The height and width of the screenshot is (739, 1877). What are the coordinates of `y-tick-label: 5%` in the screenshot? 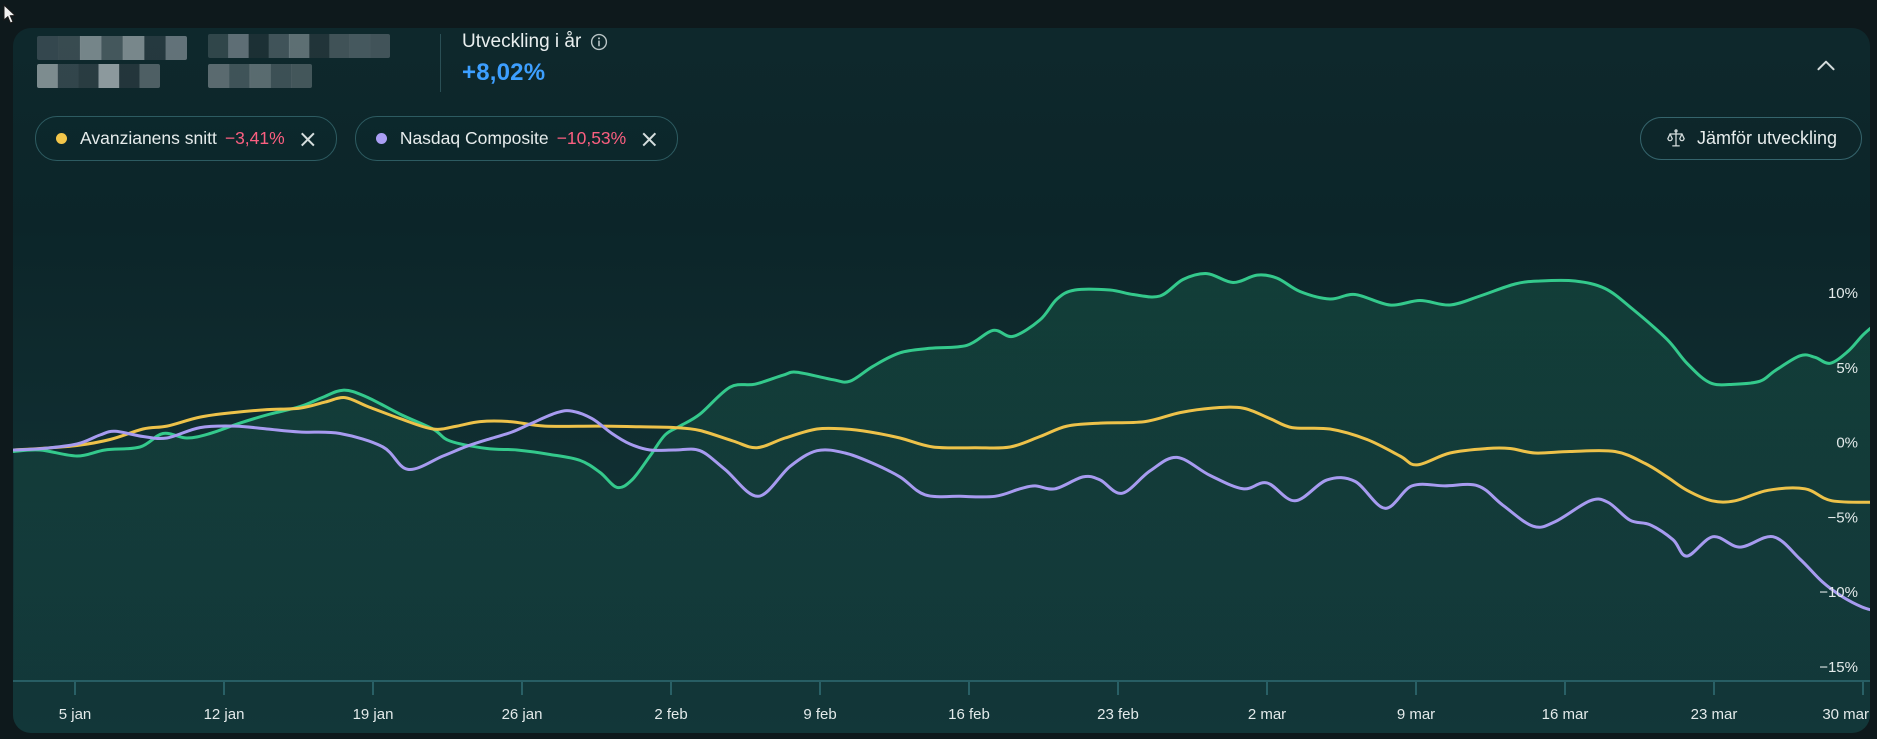 It's located at (1847, 368).